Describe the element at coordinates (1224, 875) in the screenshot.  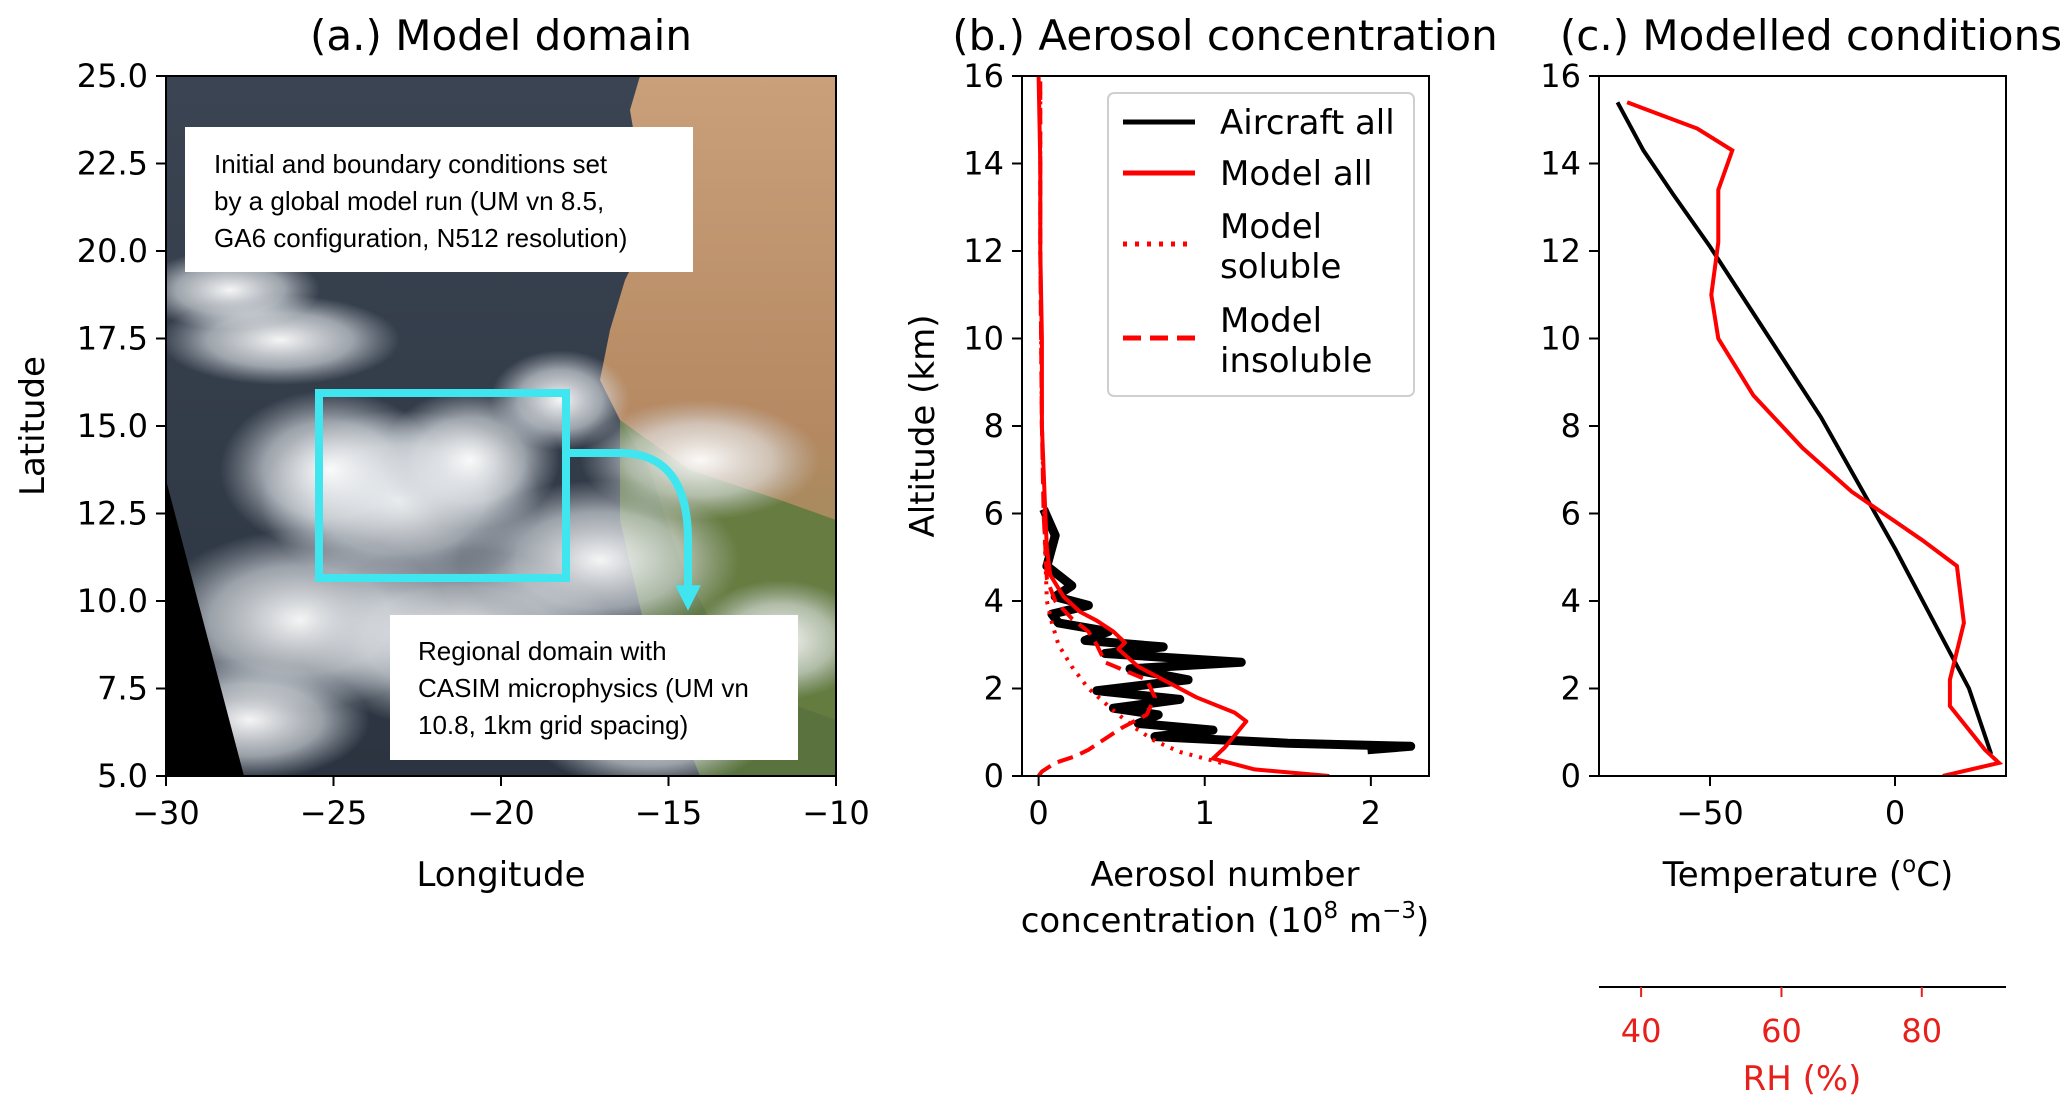
I see `panel-b-x-label-line-1: Aerosol number` at that location.